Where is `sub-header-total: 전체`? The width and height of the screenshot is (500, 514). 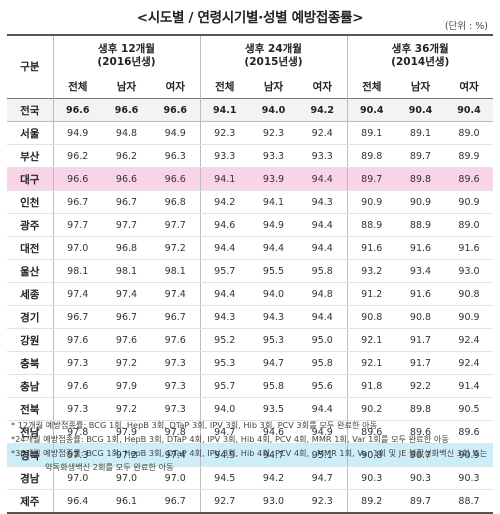
sub-header-total: 전체 is located at coordinates (77, 87).